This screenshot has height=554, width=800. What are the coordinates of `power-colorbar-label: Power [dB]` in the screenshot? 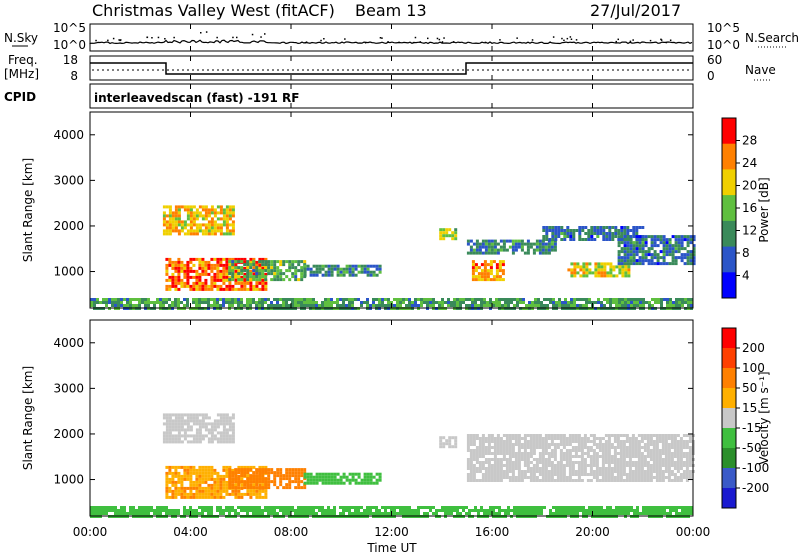 It's located at (764, 209).